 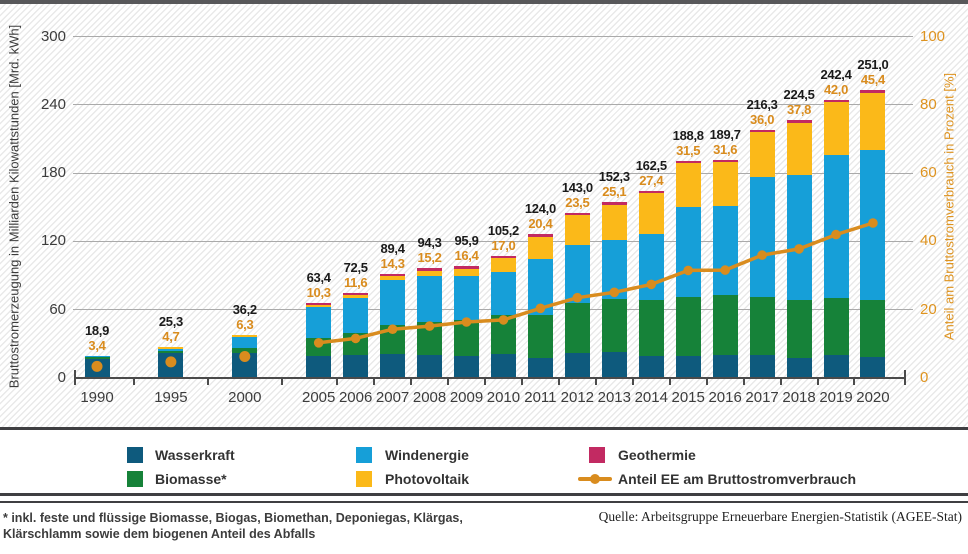 What do you see at coordinates (319, 306) in the screenshot?
I see `bar-segment-photovoltaik-2005` at bounding box center [319, 306].